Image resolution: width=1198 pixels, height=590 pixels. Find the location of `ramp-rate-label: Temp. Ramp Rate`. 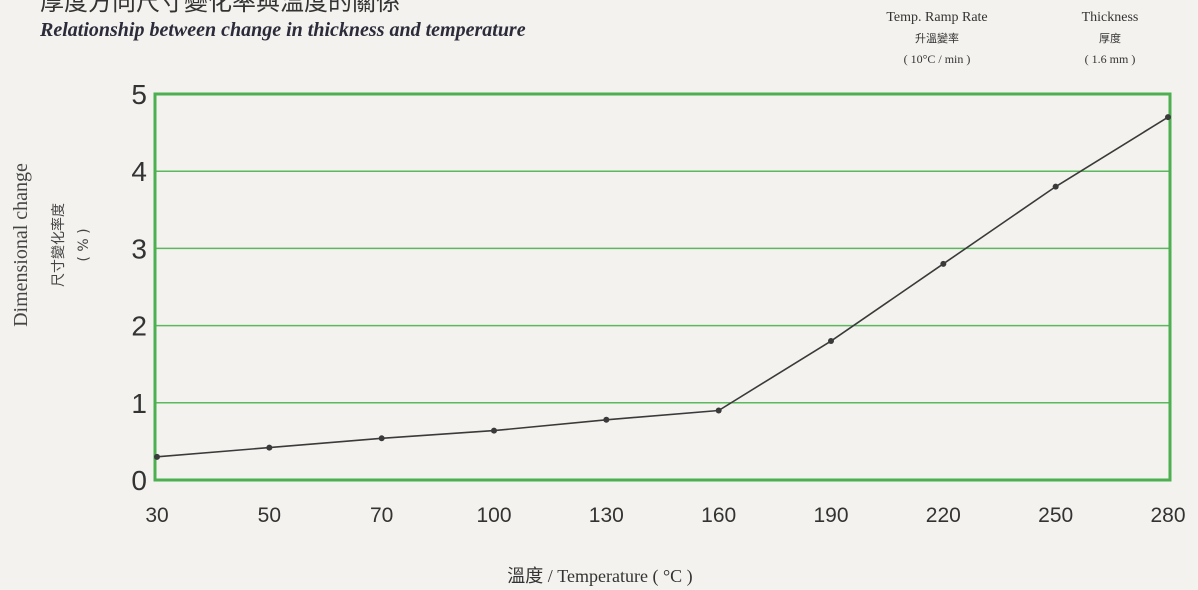

ramp-rate-label: Temp. Ramp Rate is located at coordinates (936, 17).